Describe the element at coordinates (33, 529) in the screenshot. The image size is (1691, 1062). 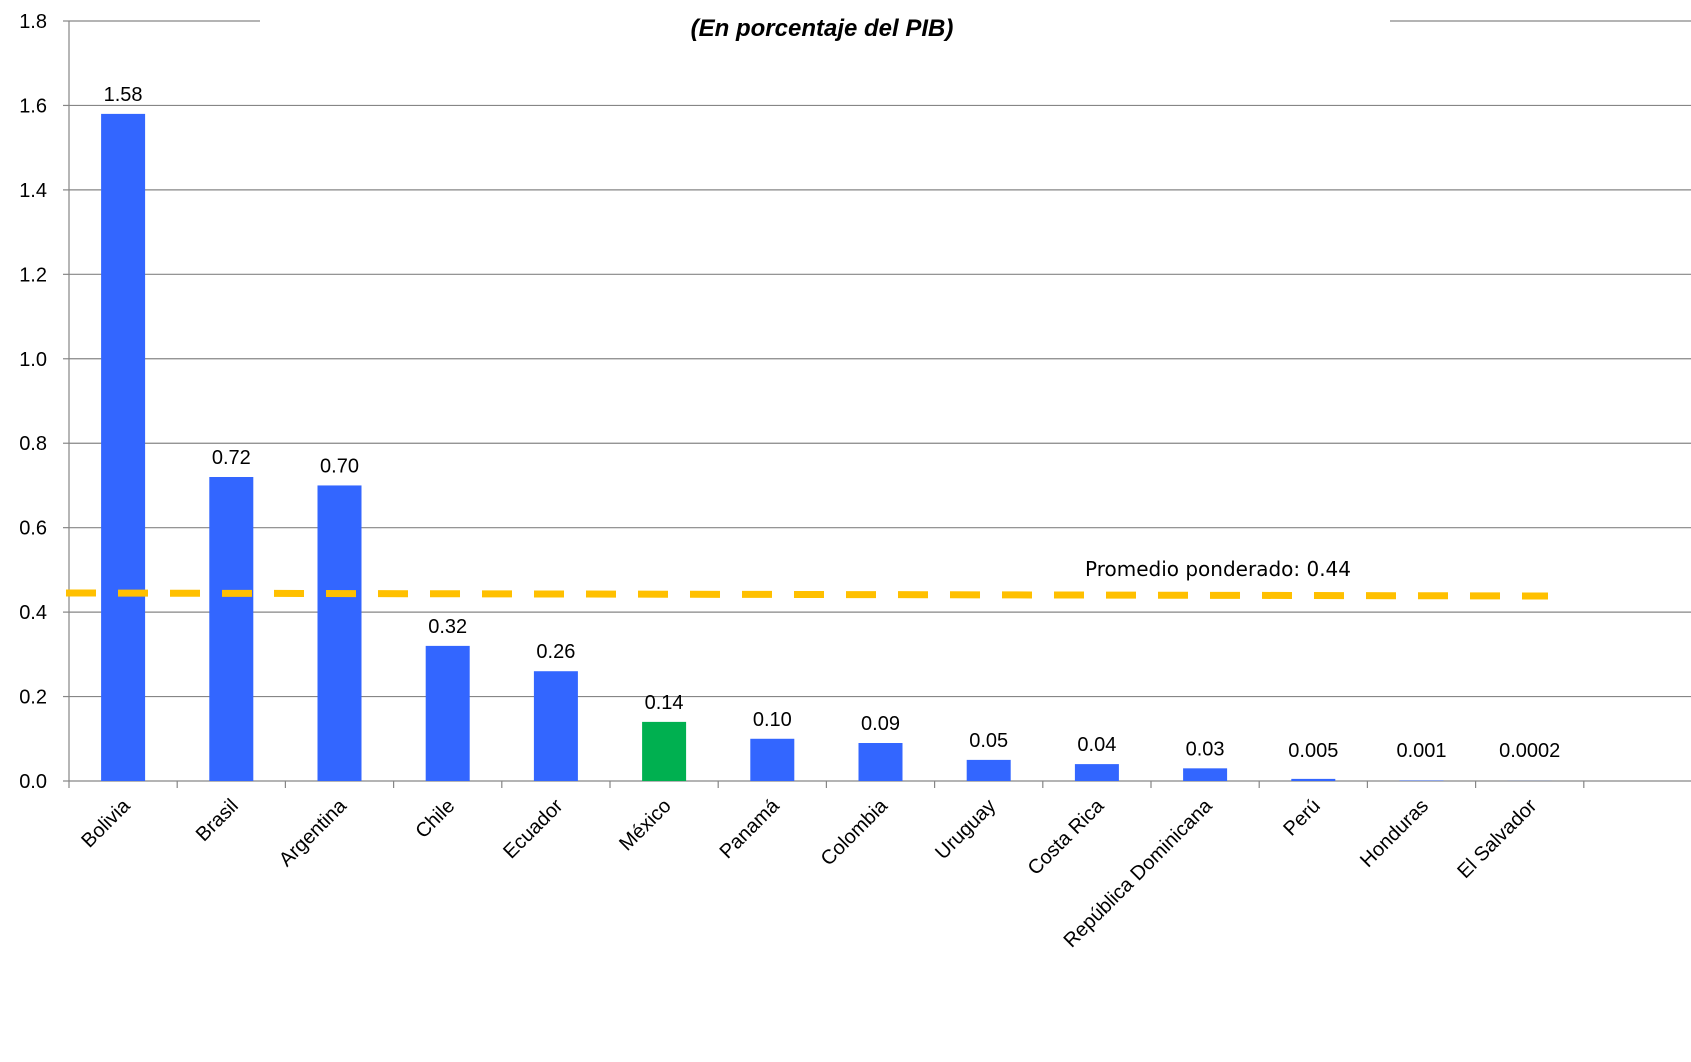
I see `y-tick-label: 0.6` at that location.